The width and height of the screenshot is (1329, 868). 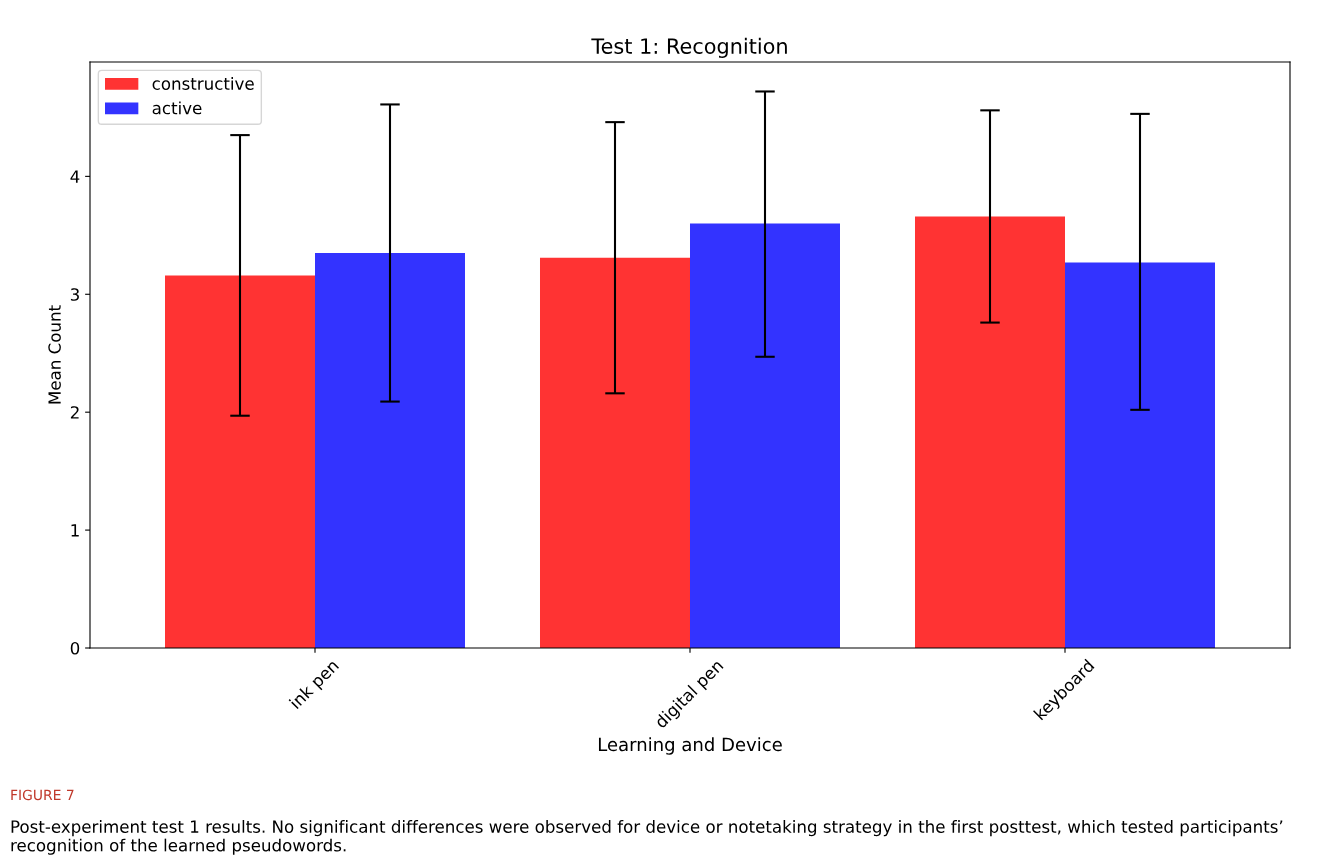 I want to click on legend-label: constructive, so click(x=203, y=83).